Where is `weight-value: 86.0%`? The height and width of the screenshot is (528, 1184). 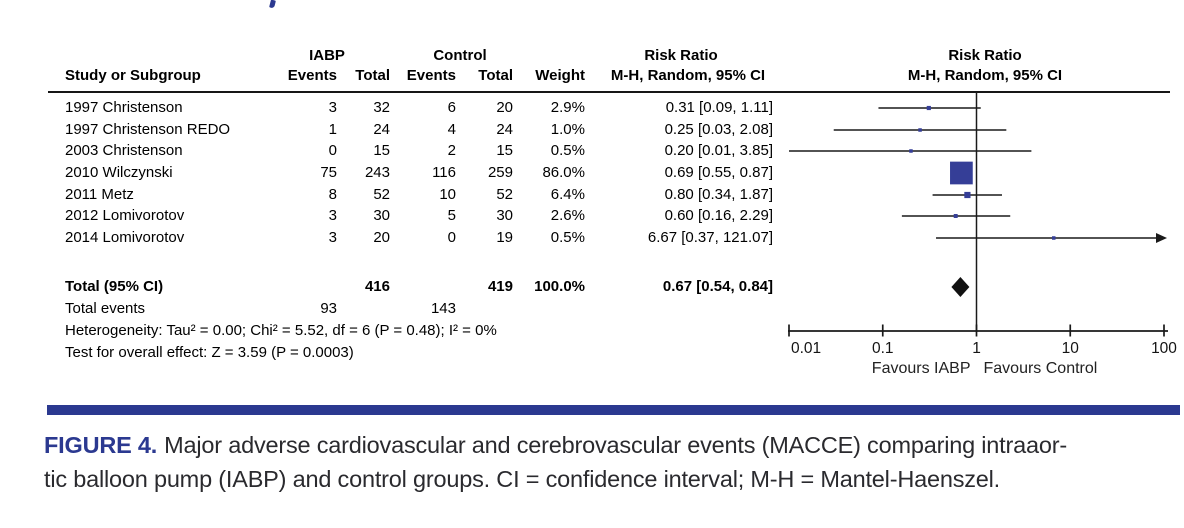 weight-value: 86.0% is located at coordinates (563, 172).